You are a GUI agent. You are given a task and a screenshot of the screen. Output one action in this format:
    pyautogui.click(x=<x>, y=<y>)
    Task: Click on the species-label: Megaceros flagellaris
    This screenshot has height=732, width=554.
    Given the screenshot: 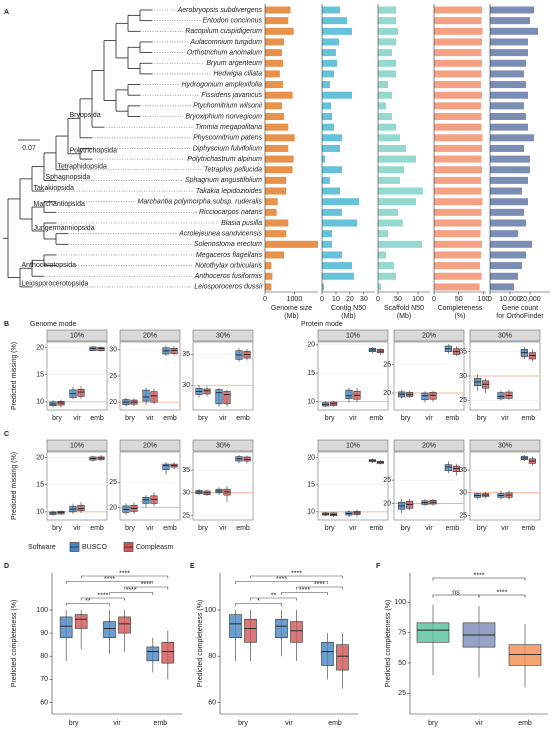 What is the action you would take?
    pyautogui.click(x=229, y=255)
    